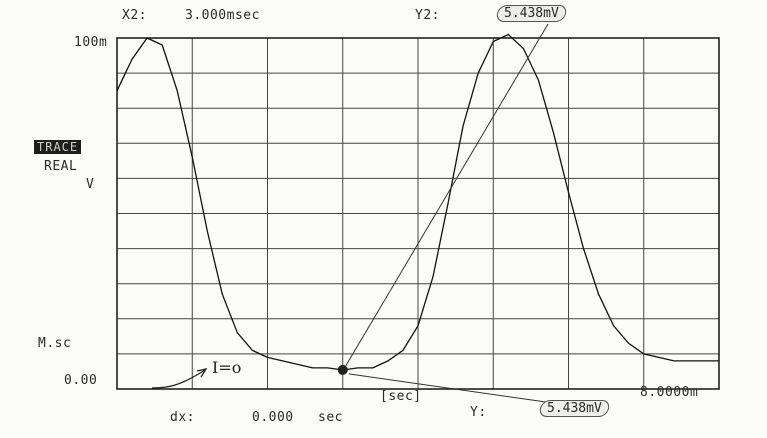 This screenshot has width=767, height=438. Describe the element at coordinates (178, 379) in the screenshot. I see `handwritten-arrow` at that location.